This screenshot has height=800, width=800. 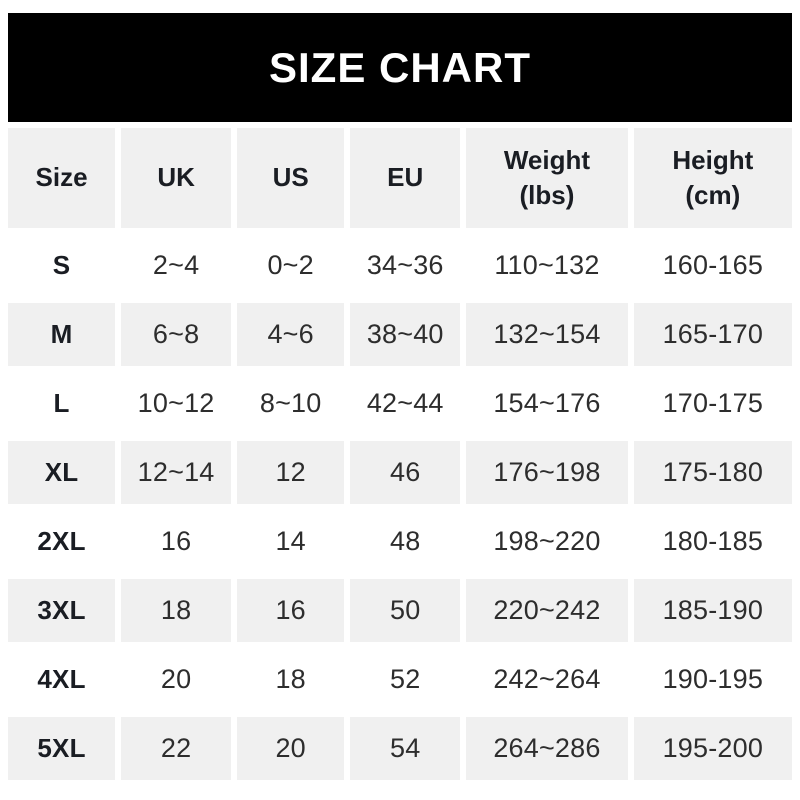 I want to click on table-row-3XL: 3XL 18 16 50 220~242 185-190, so click(x=400, y=610).